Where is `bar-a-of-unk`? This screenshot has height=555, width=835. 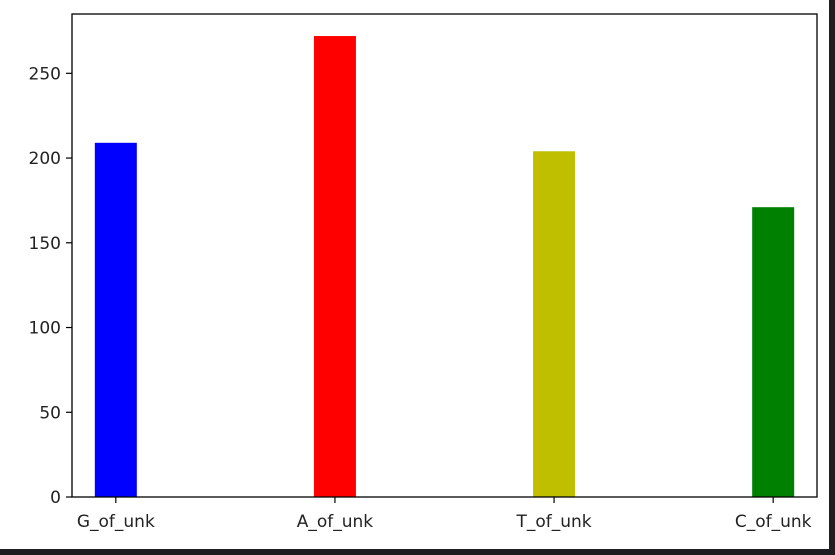
bar-a-of-unk is located at coordinates (334, 266).